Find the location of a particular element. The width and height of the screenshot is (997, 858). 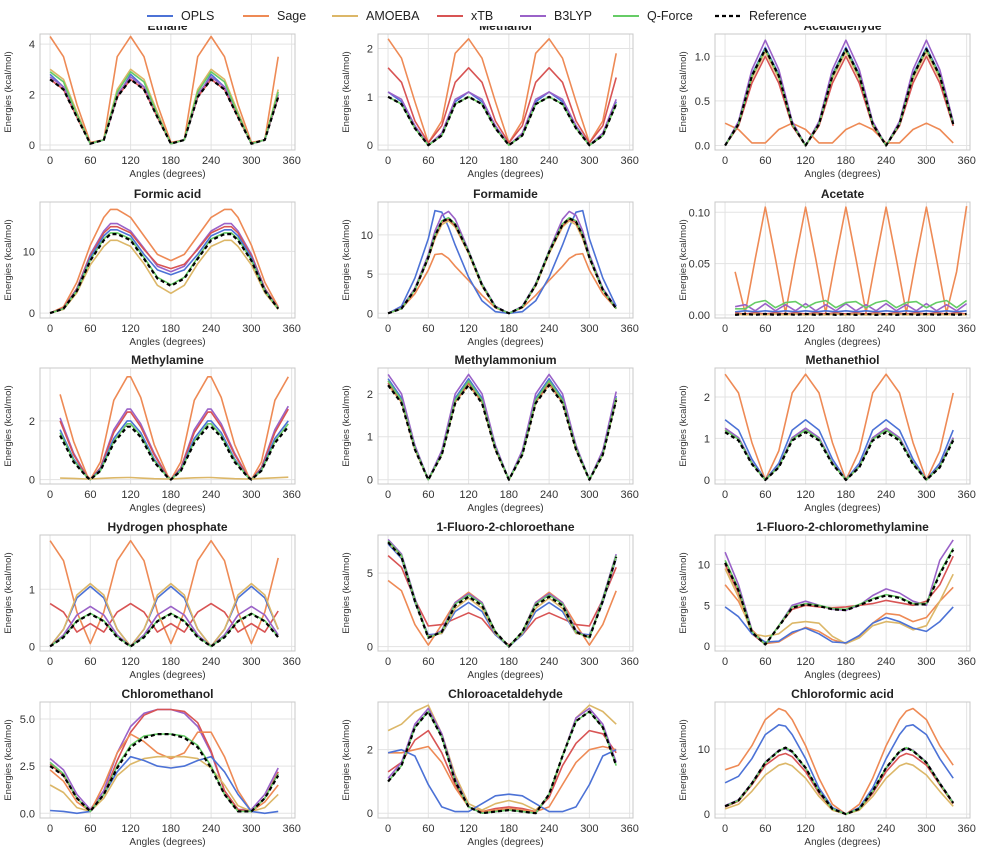

y-tick-label: 0.00 is located at coordinates (699, 316).